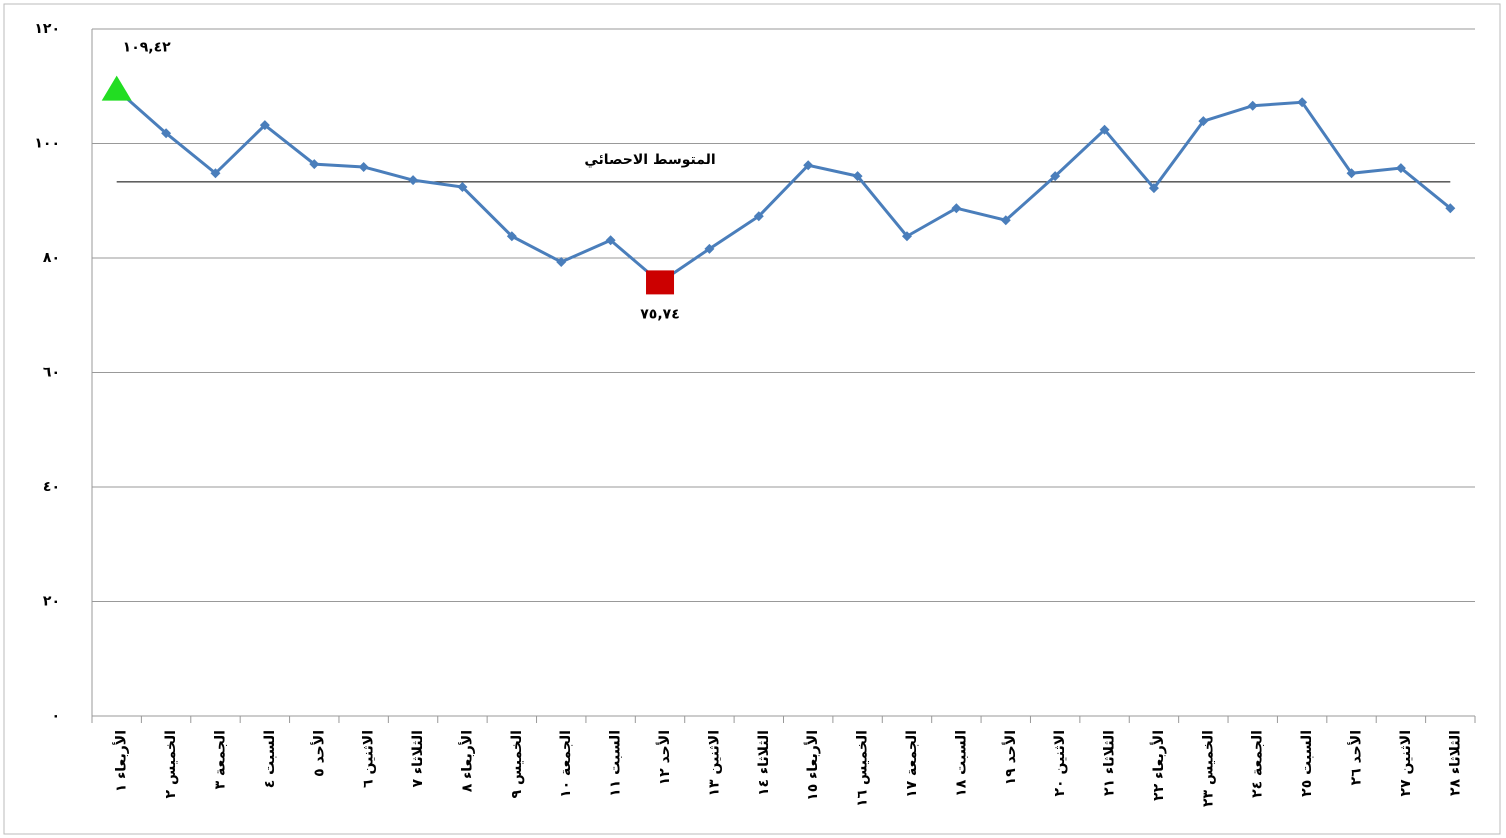 Image resolution: width=1506 pixels, height=838 pixels. I want to click on x-tick-label: الاثنين ٢٠, so click(1060, 763).